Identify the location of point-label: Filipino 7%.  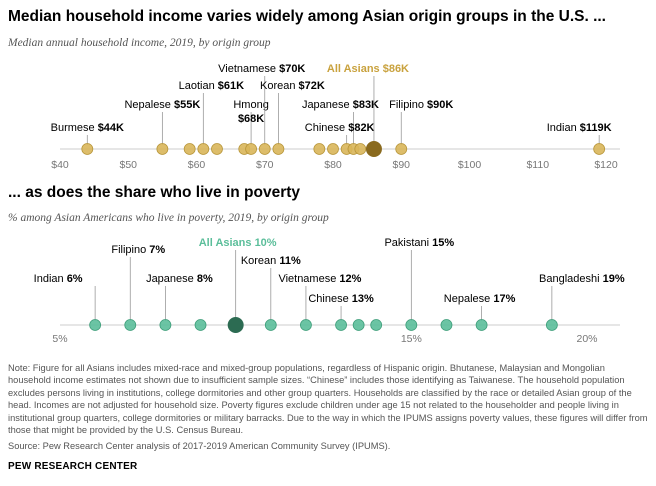
(138, 250).